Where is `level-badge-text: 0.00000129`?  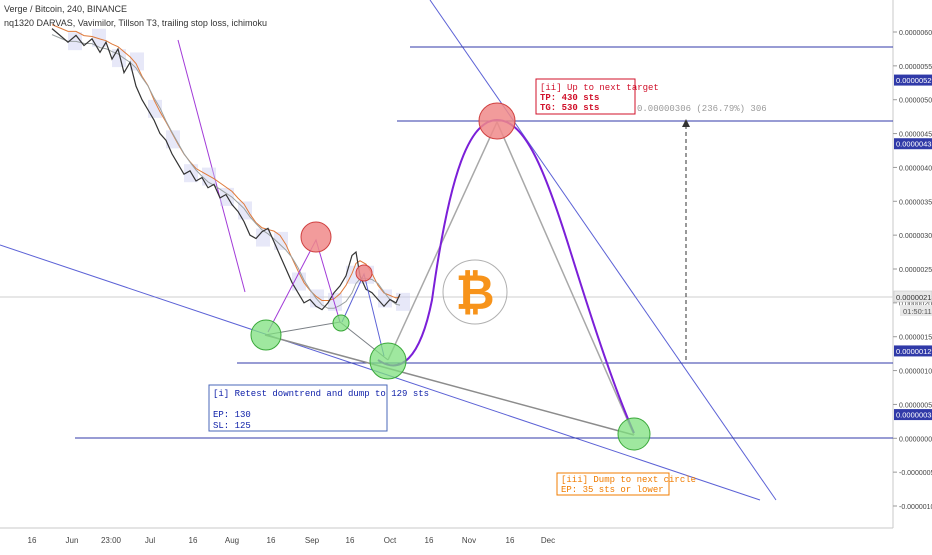 level-badge-text: 0.00000129 is located at coordinates (914, 351).